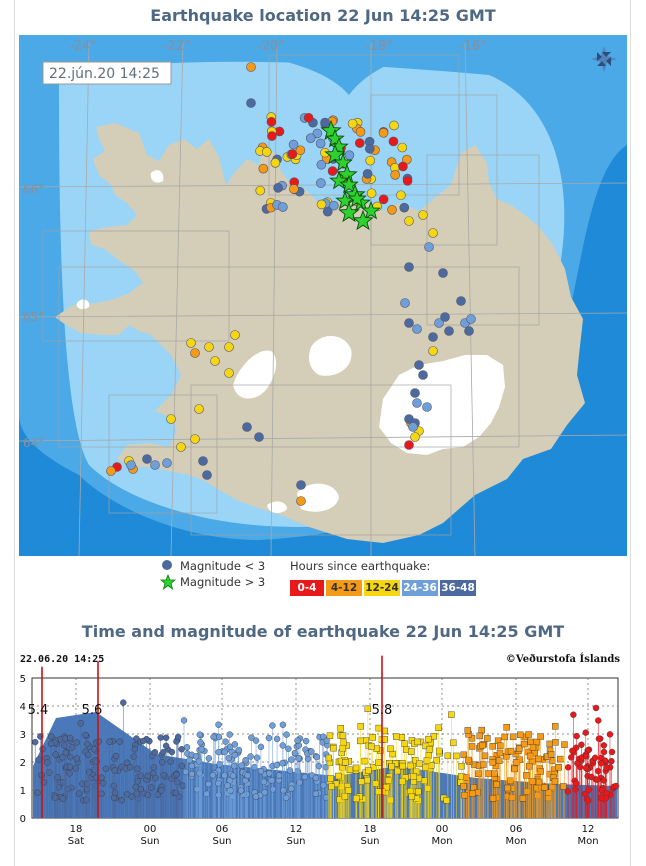  I want to click on legend-large: Magnitude > 3, so click(223, 582).